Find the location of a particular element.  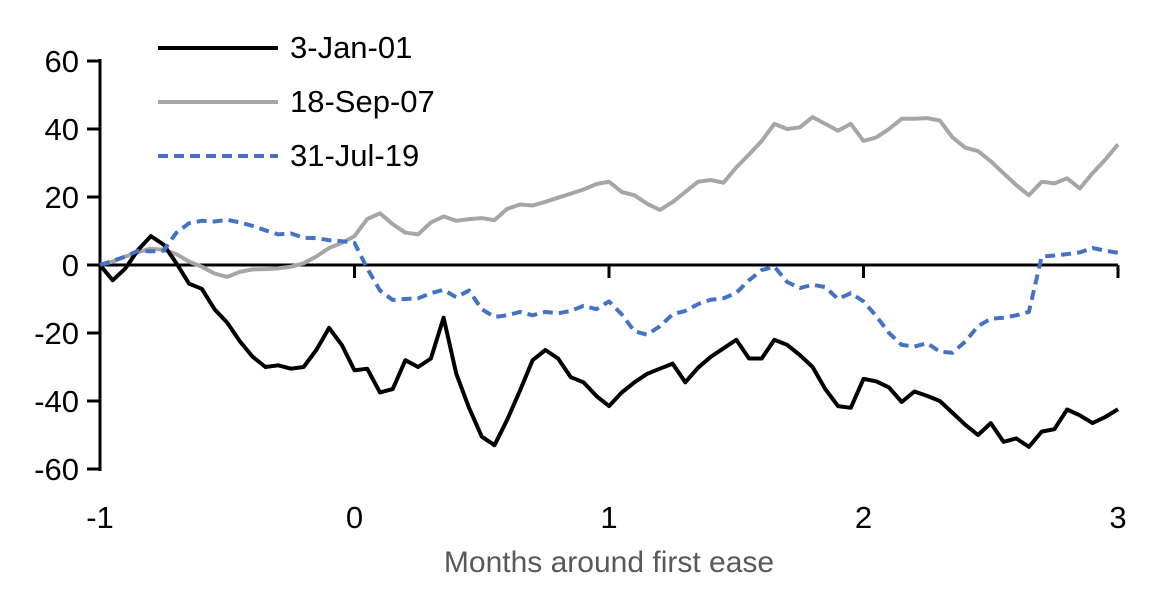

legend-item: 31-Jul-19 is located at coordinates (296, 156).